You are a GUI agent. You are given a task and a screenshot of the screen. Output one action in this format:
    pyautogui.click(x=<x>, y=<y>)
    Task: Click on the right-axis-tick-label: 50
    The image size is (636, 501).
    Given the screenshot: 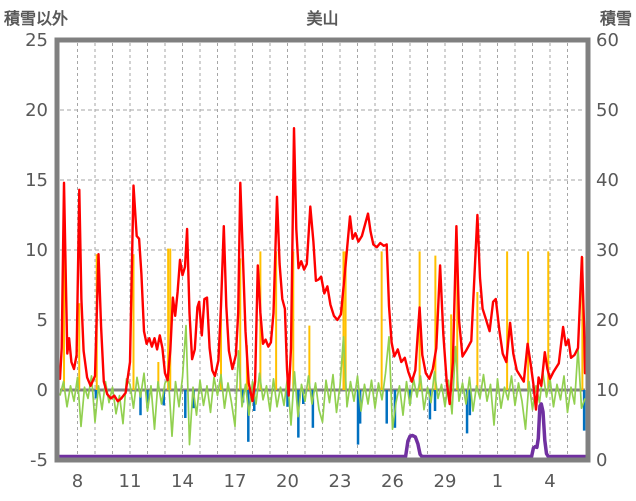 What is the action you would take?
    pyautogui.click(x=607, y=110)
    